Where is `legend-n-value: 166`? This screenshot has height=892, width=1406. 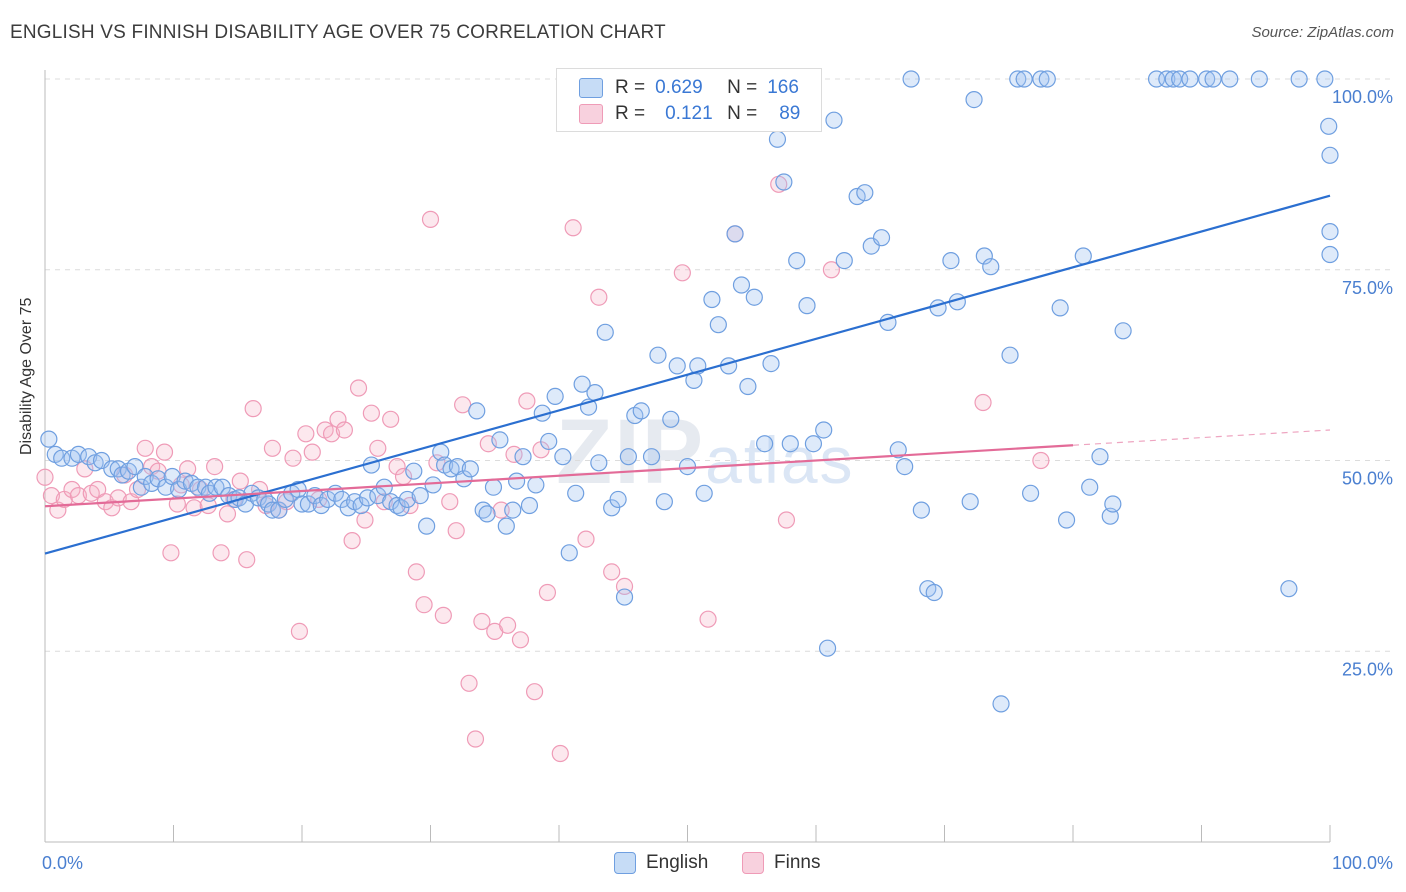
legend-n-value: 166 is located at coordinates (783, 87).